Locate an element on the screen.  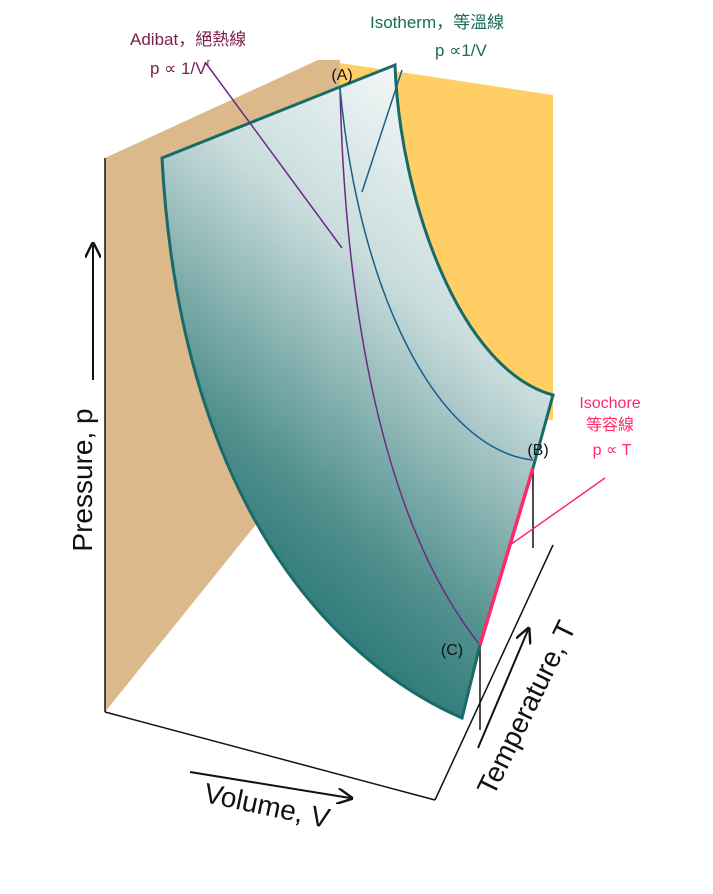
temperature-label: Temperature, T is located at coordinates (526, 708).